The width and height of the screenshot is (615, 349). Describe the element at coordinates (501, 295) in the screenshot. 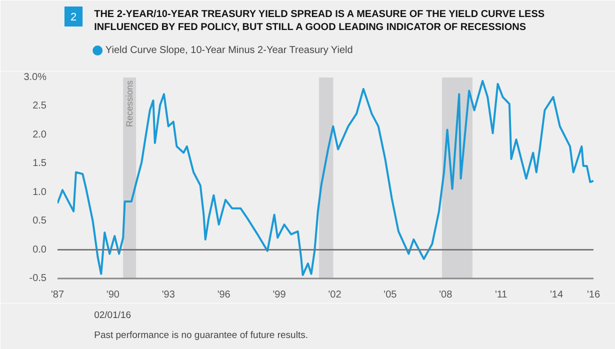

I see `x-tick-label: '11` at that location.